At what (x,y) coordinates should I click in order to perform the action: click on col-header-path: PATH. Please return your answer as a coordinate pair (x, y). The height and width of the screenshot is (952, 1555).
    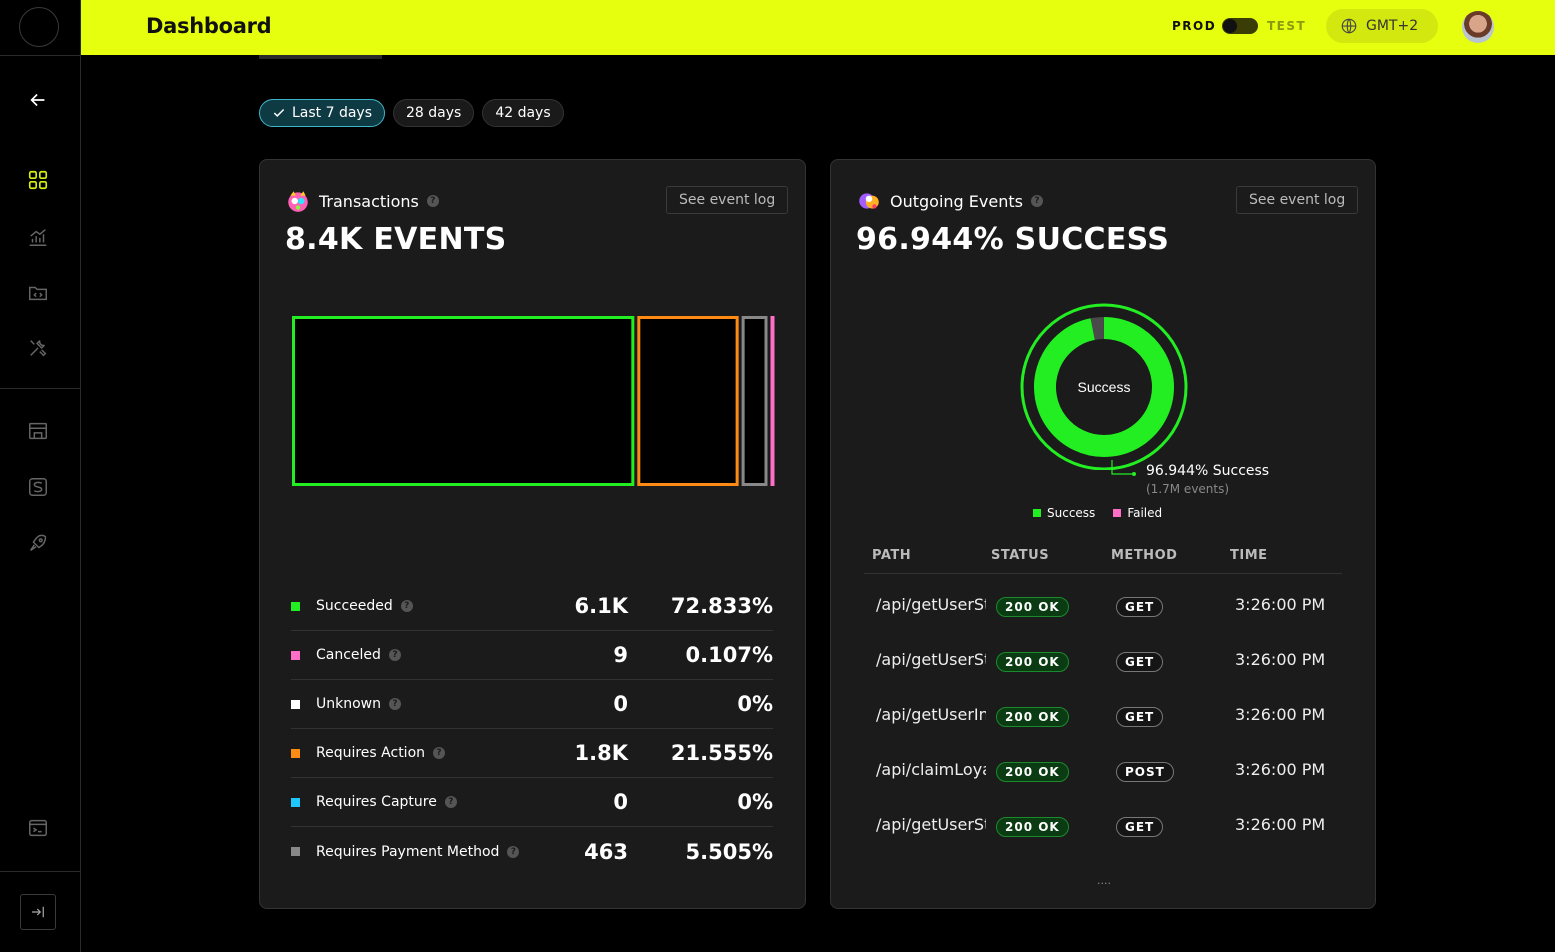
    Looking at the image, I should click on (892, 555).